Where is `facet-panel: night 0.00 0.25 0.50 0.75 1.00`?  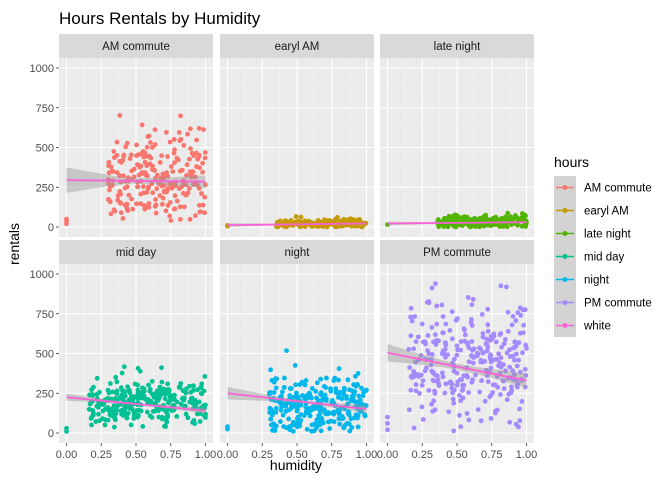
facet-panel: night 0.00 0.25 0.50 0.75 1.00 is located at coordinates (297, 350).